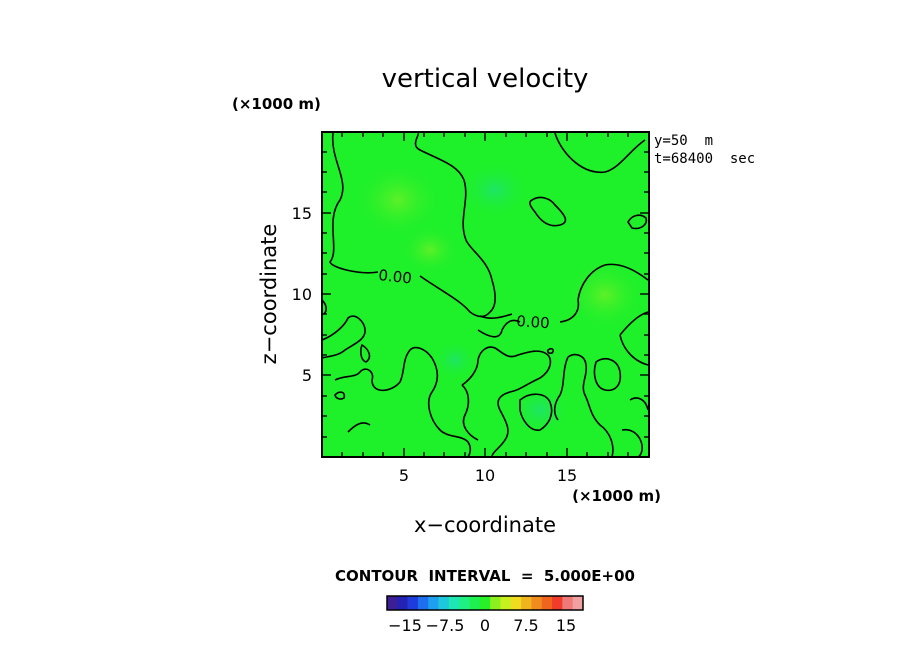 The width and height of the screenshot is (904, 654). I want to click on colorbar-tick-label: −7.5, so click(445, 625).